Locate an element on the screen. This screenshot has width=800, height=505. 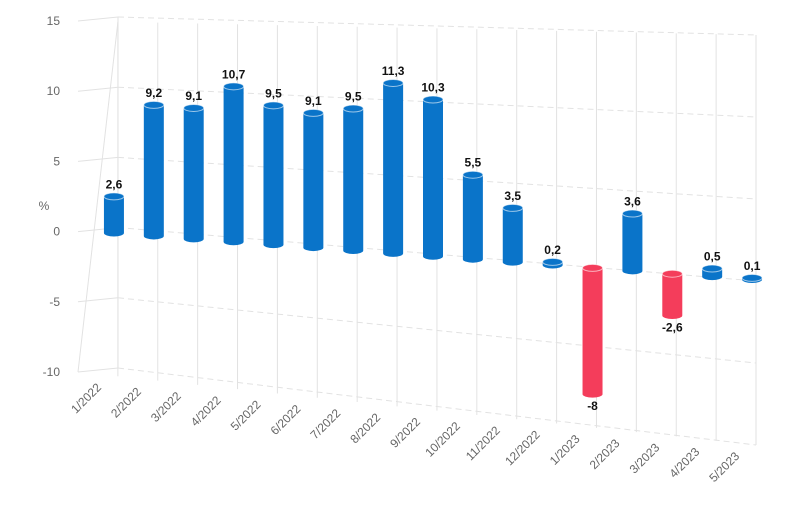
data-label: 9,2 is located at coordinates (153, 93).